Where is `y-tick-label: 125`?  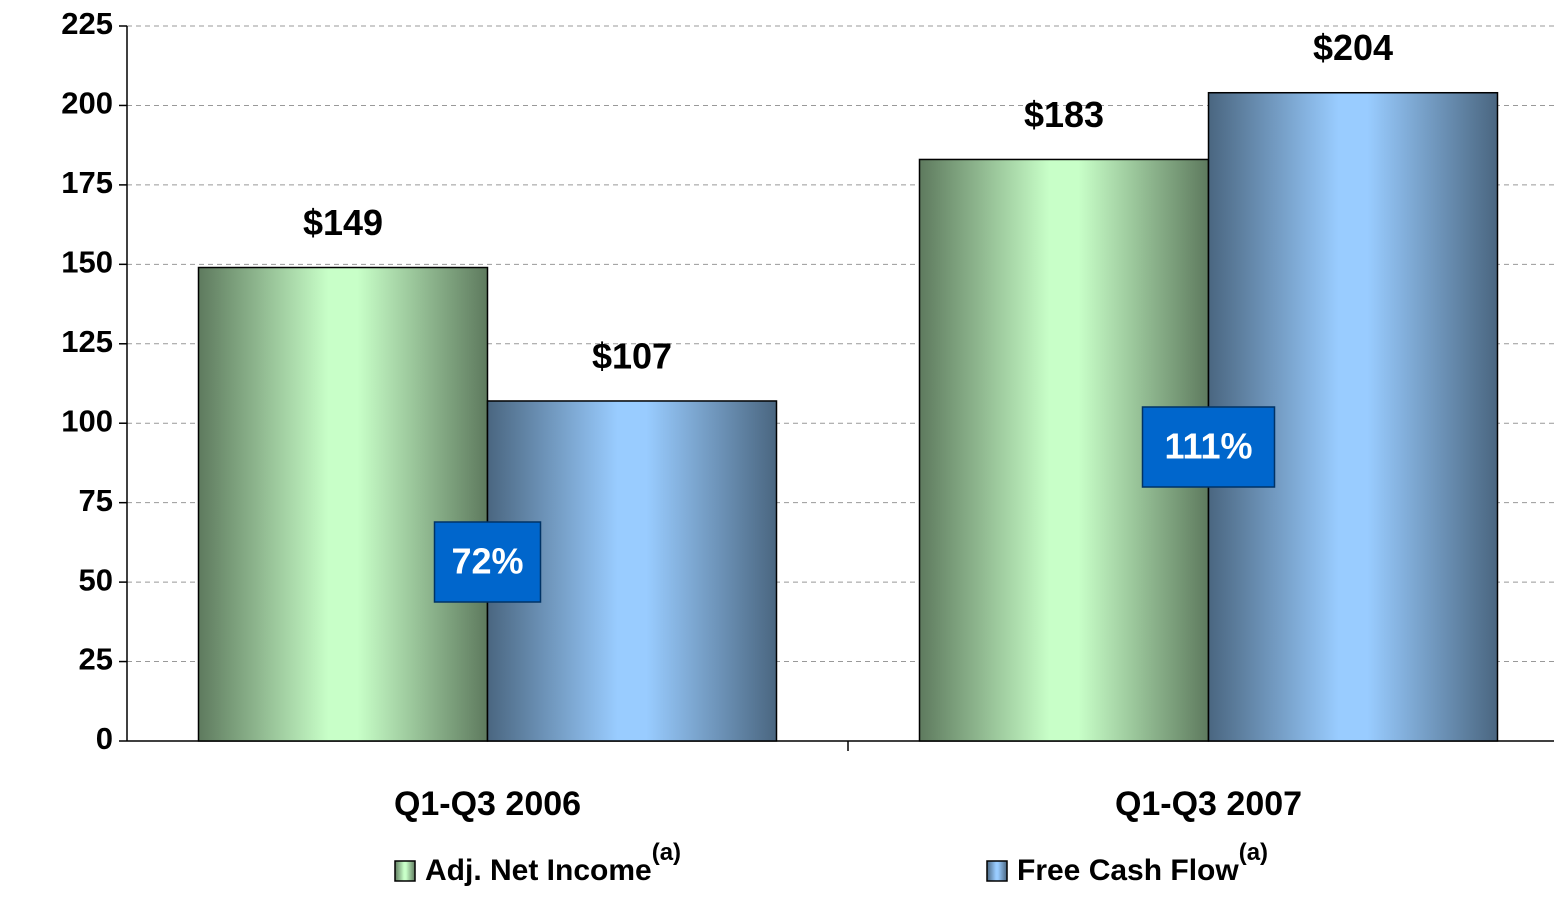 y-tick-label: 125 is located at coordinates (87, 341).